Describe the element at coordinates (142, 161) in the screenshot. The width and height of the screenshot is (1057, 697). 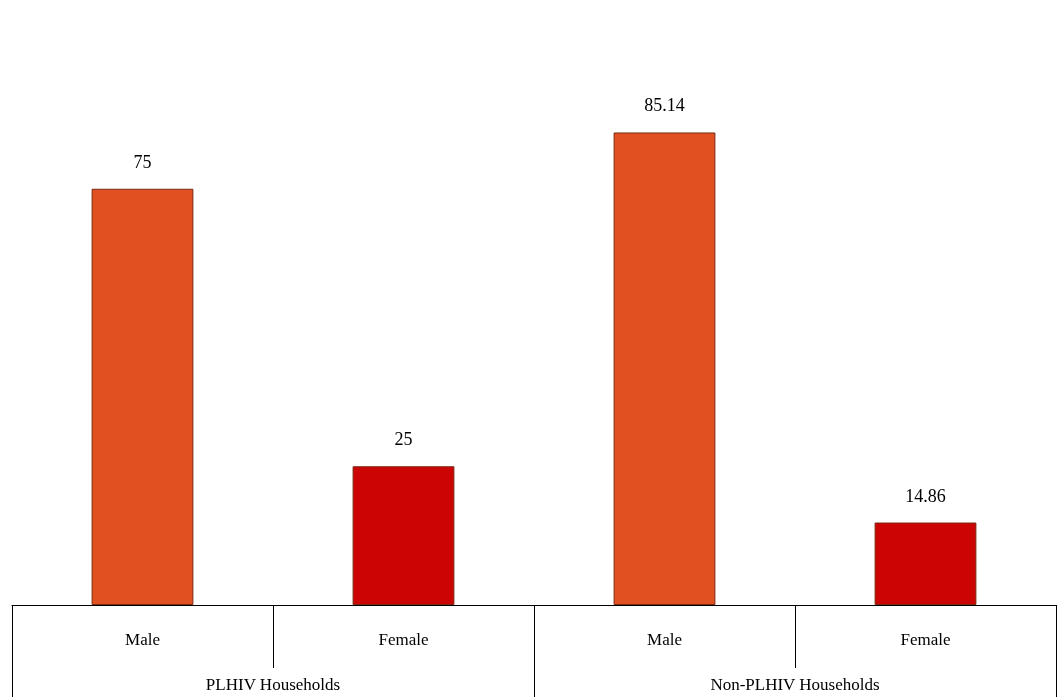
I see `data-label: 75` at that location.